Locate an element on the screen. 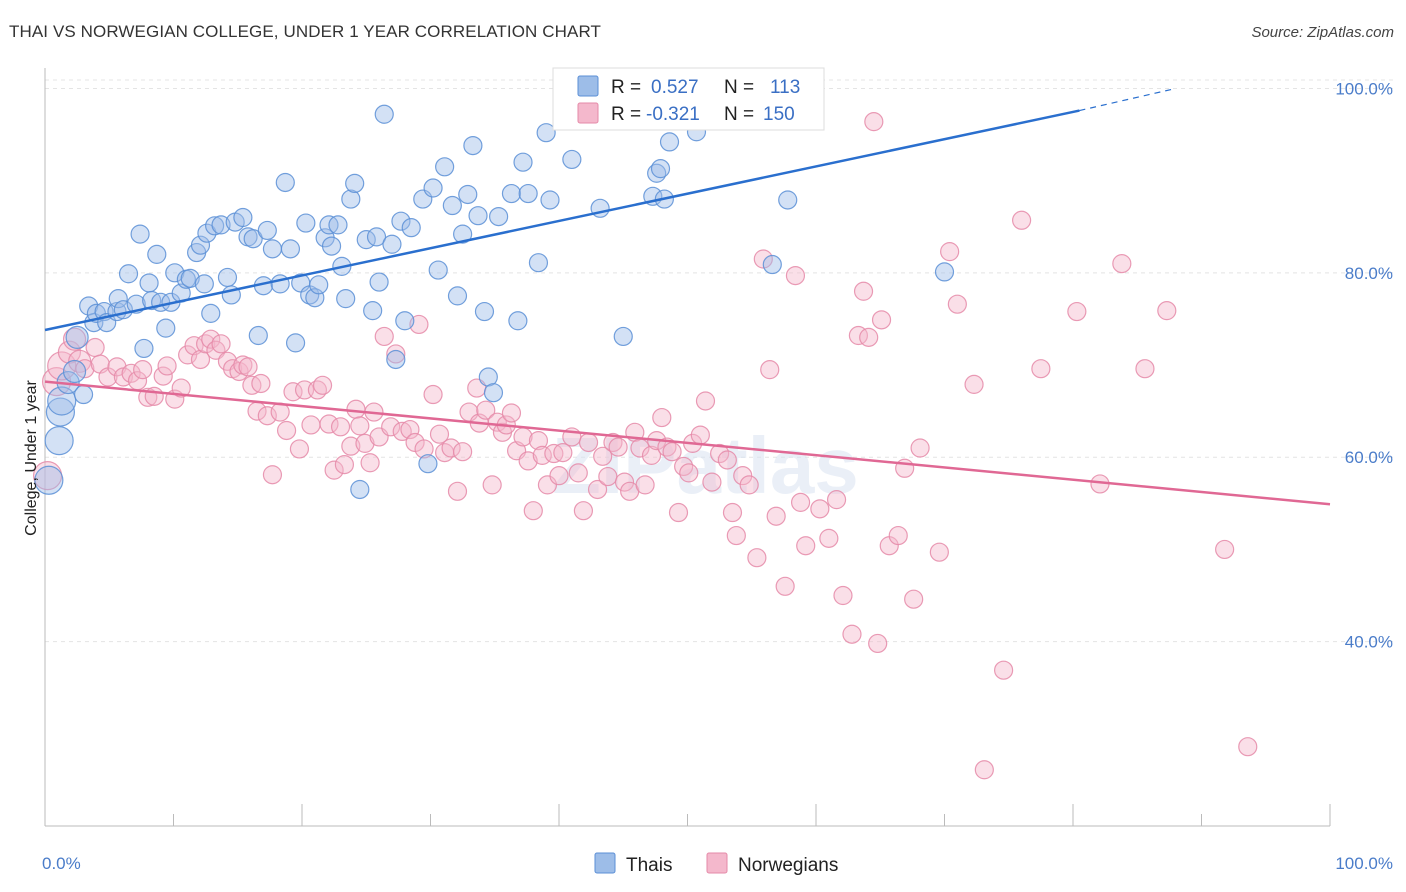 The image size is (1406, 892). bottom-legend-label-thais: Thais is located at coordinates (649, 865).